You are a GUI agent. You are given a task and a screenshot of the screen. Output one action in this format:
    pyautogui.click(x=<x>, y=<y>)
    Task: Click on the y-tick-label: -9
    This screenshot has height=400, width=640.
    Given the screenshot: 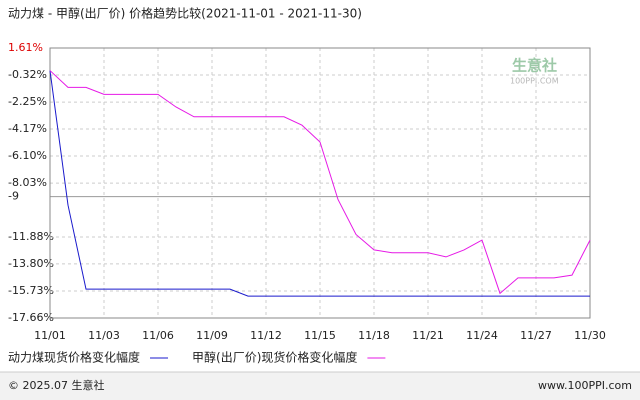 What is the action you would take?
    pyautogui.click(x=13, y=196)
    